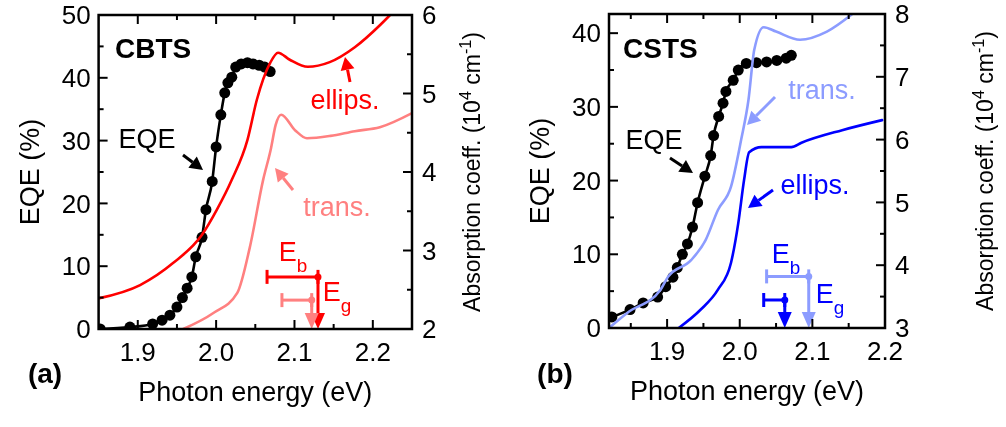 The image size is (1006, 427). What do you see at coordinates (153, 48) in the screenshot?
I see `annotation: CBTS` at bounding box center [153, 48].